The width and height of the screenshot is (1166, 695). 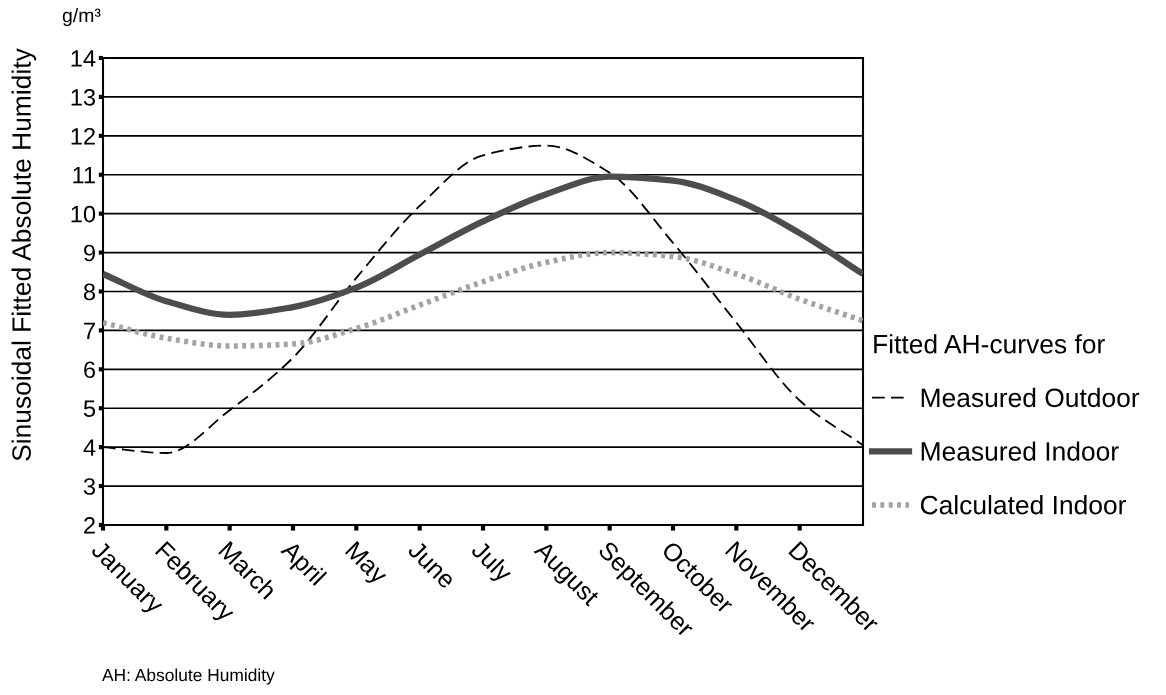 What do you see at coordinates (1020, 451) in the screenshot?
I see `legend-label: Measured Indoor` at bounding box center [1020, 451].